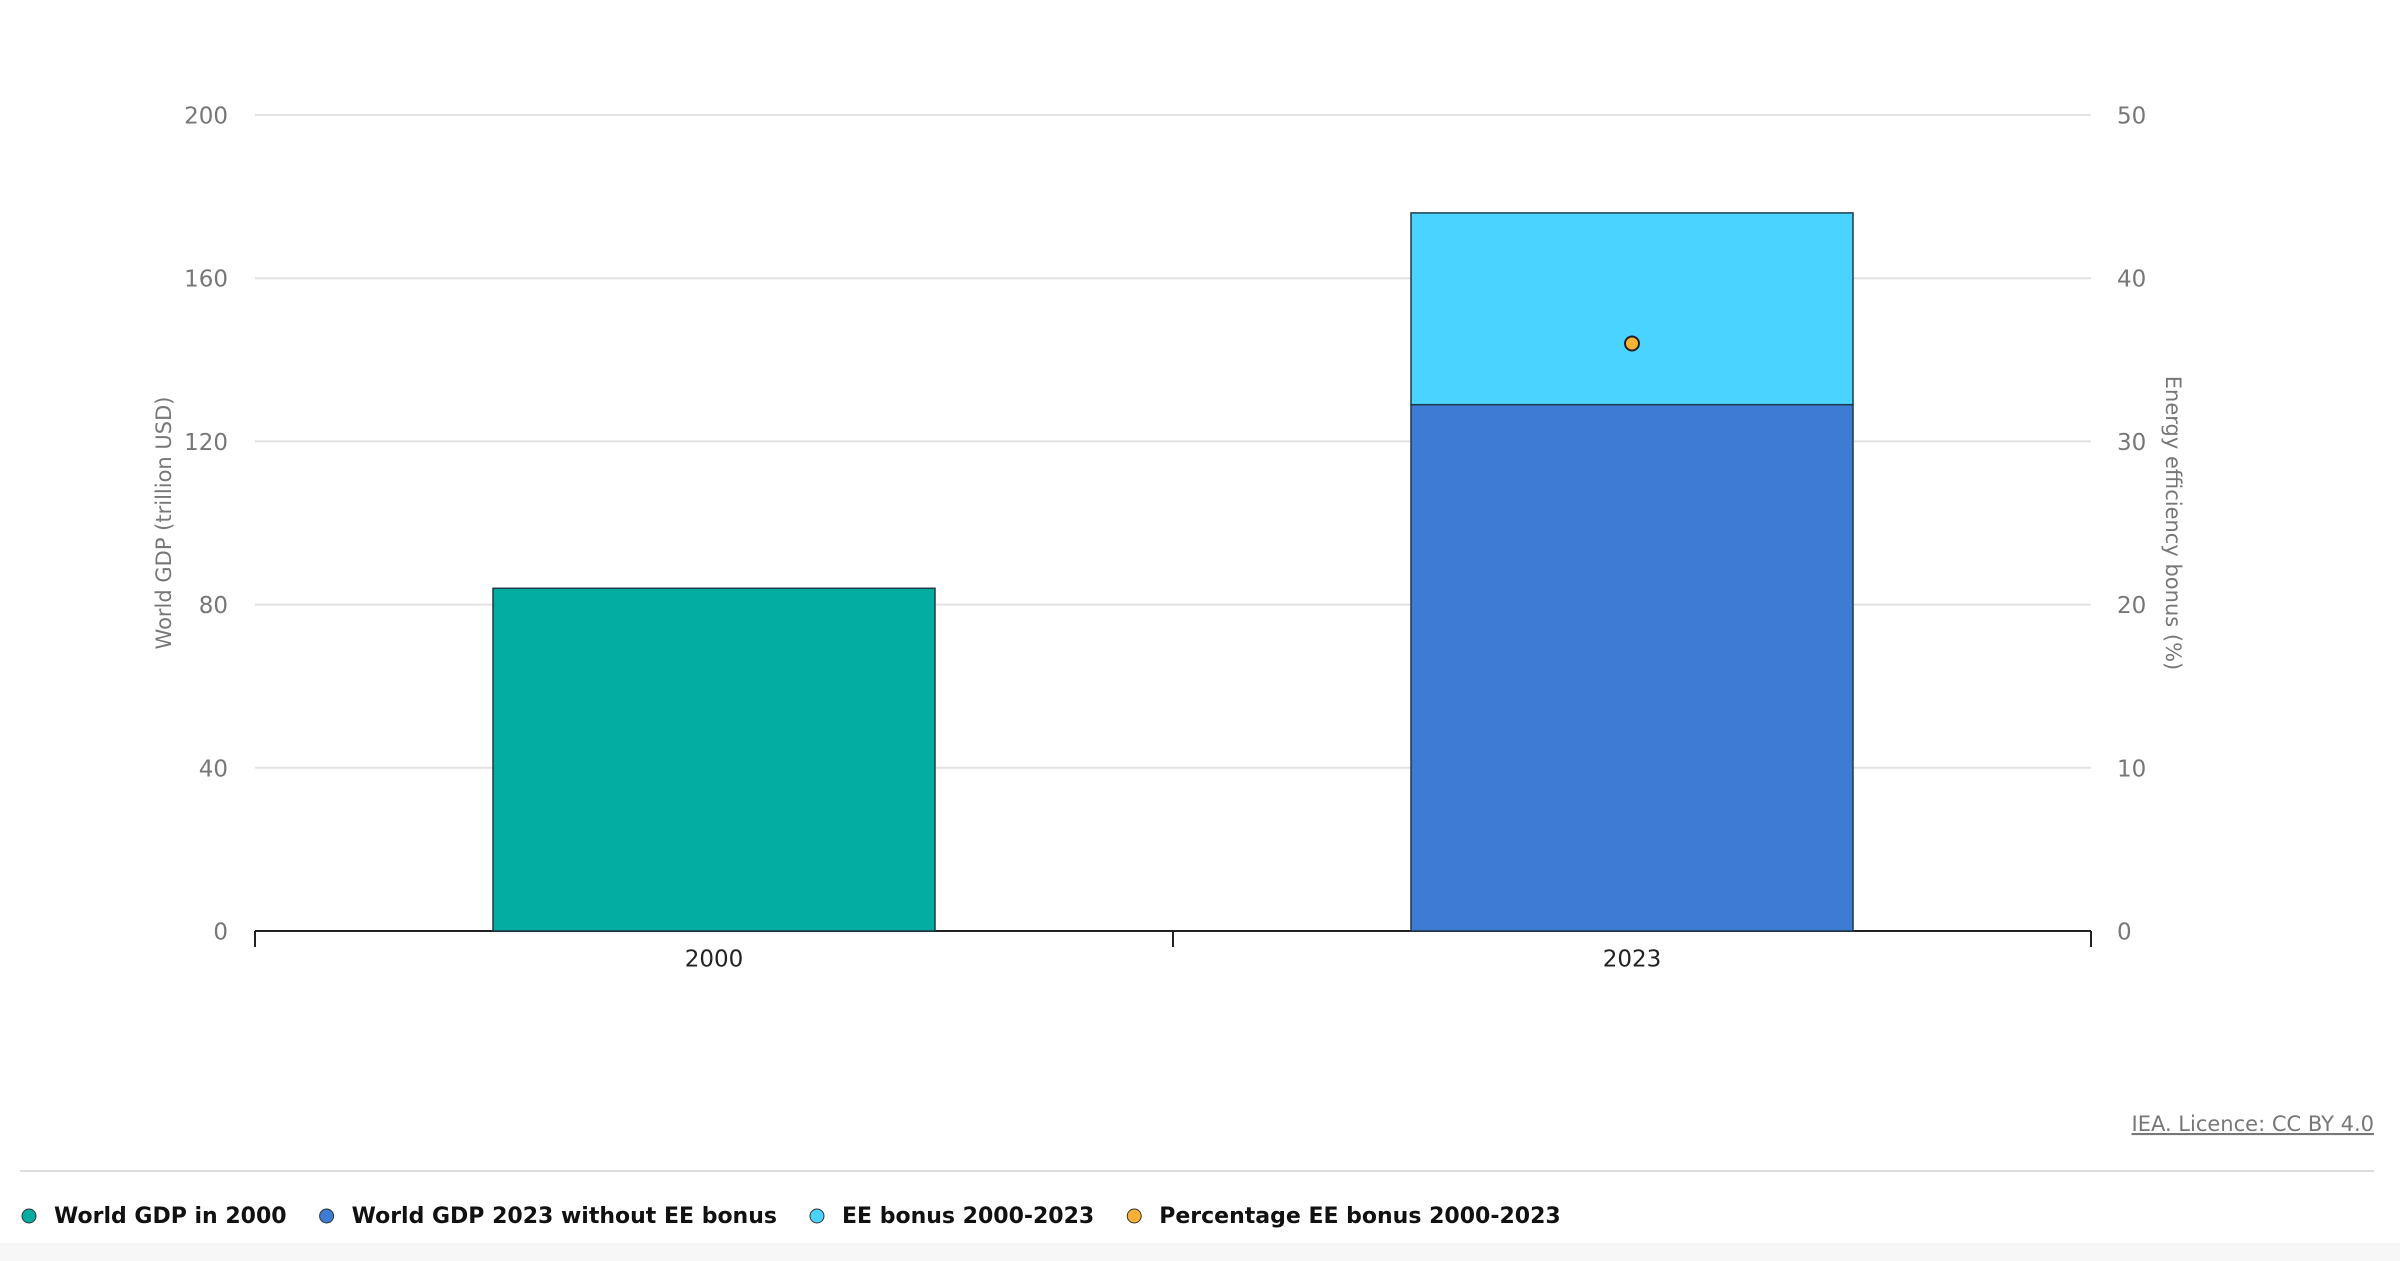 The height and width of the screenshot is (1261, 2400). Describe the element at coordinates (2131, 117) in the screenshot. I see `y2-tick-label: 50` at that location.